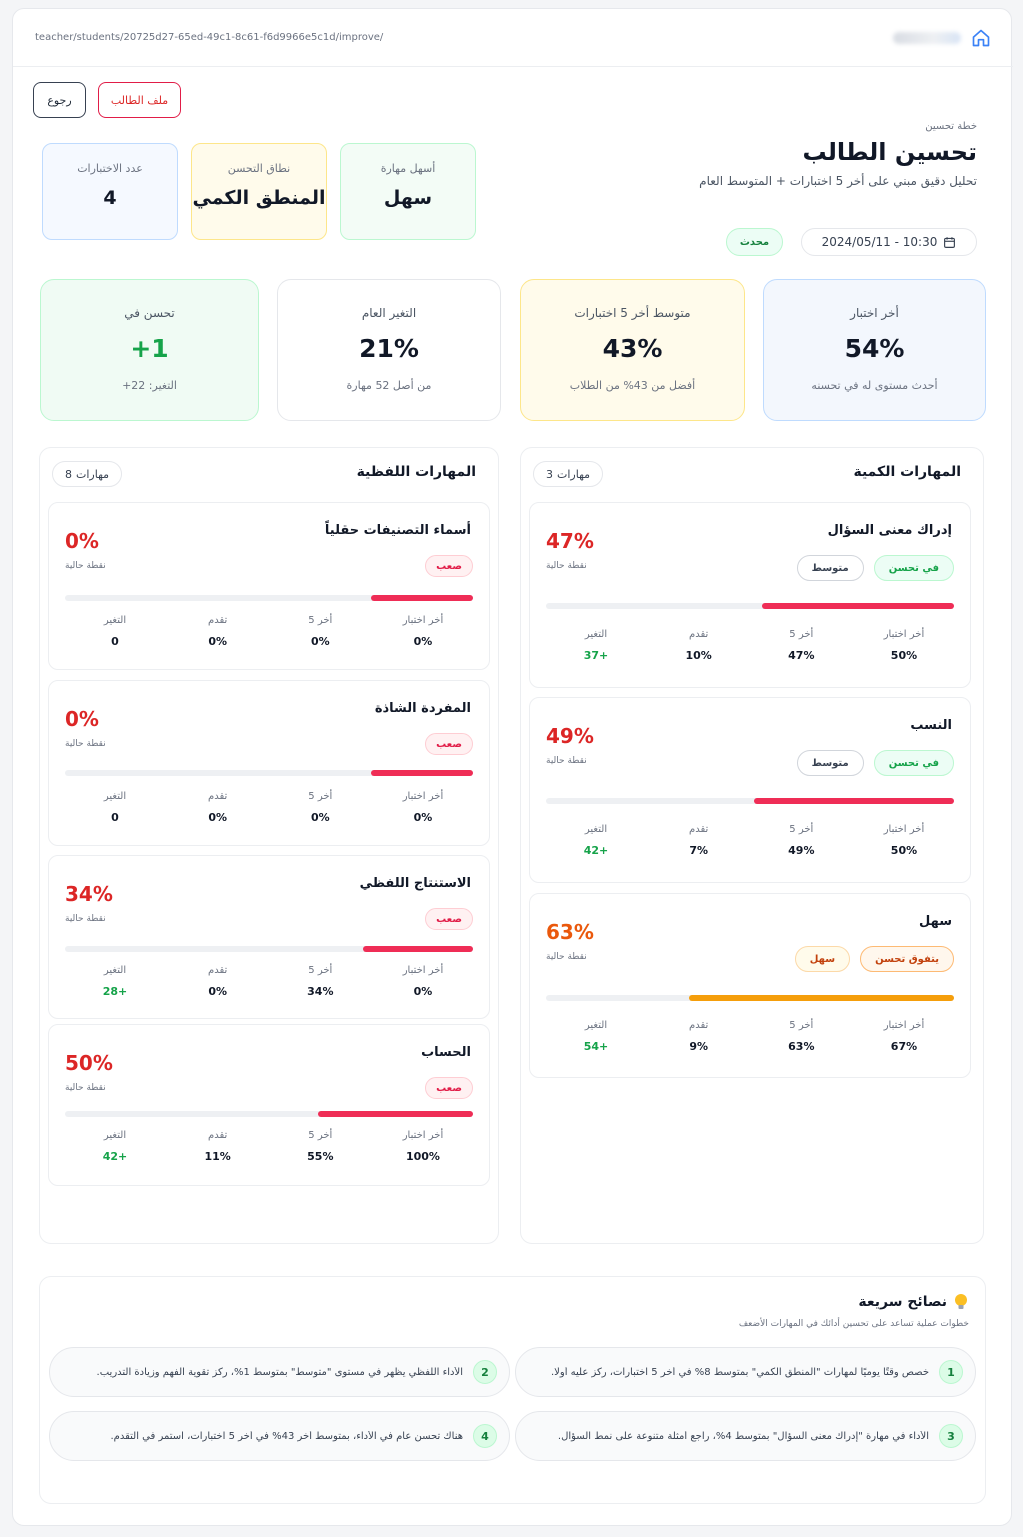 This screenshot has width=1023, height=1537. I want to click on metric-value: 34%, so click(320, 991).